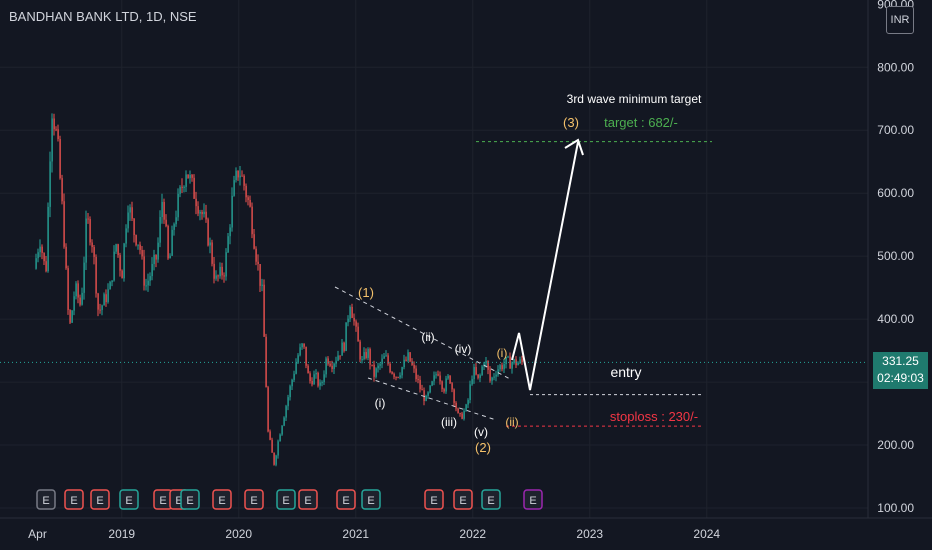 This screenshot has width=932, height=550. What do you see at coordinates (238, 534) in the screenshot?
I see `x-tick-label: 2020` at bounding box center [238, 534].